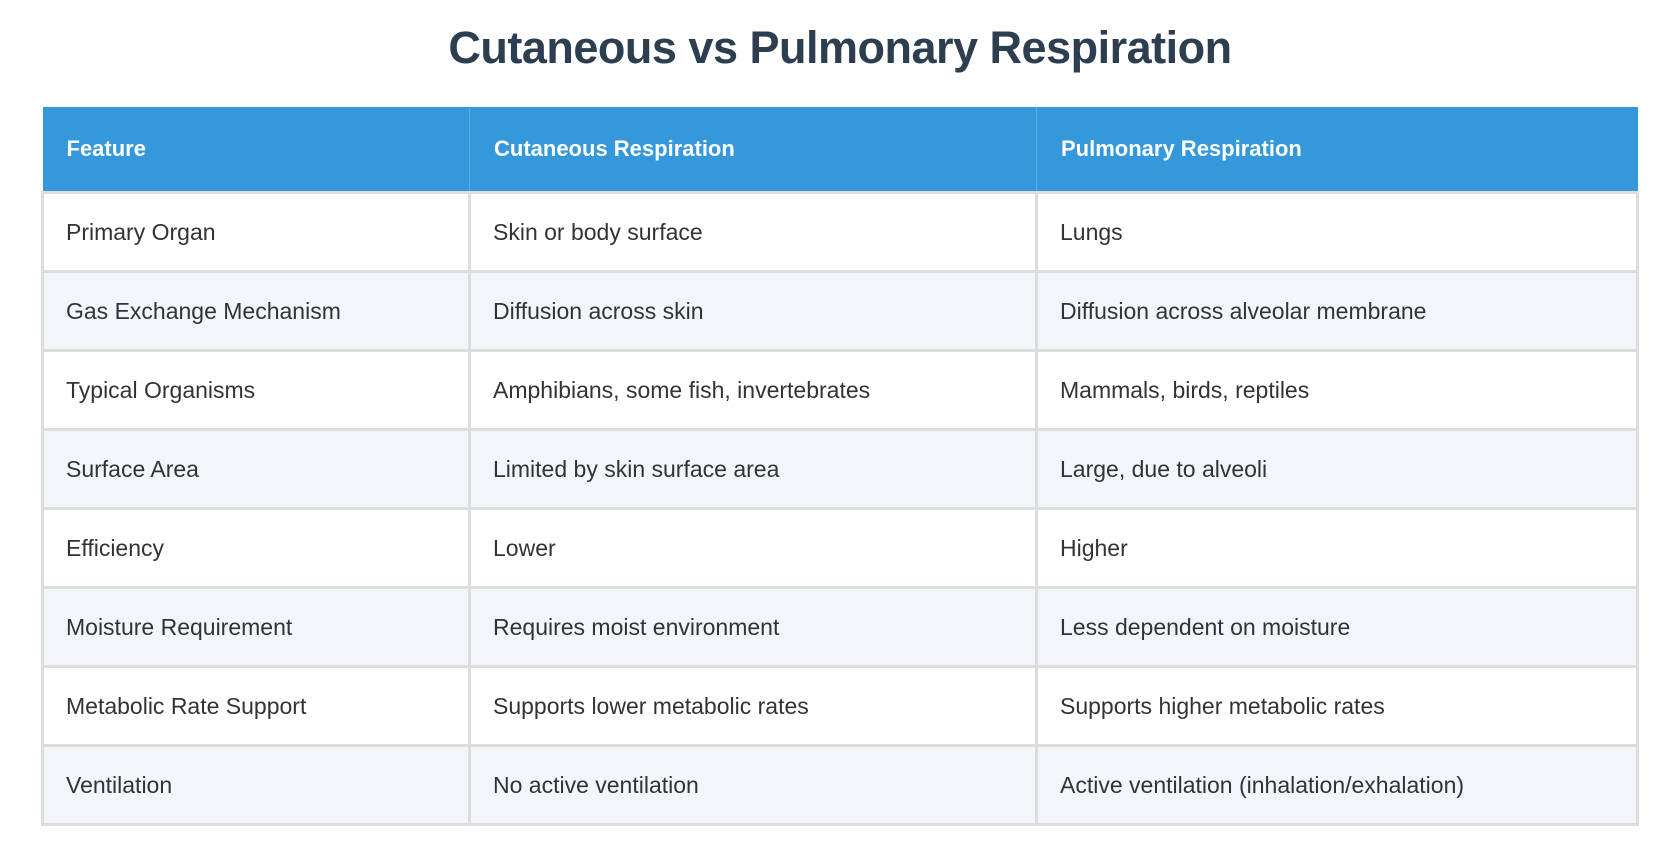  What do you see at coordinates (753, 785) in the screenshot?
I see `cutaneous-cell: No active ventilation` at bounding box center [753, 785].